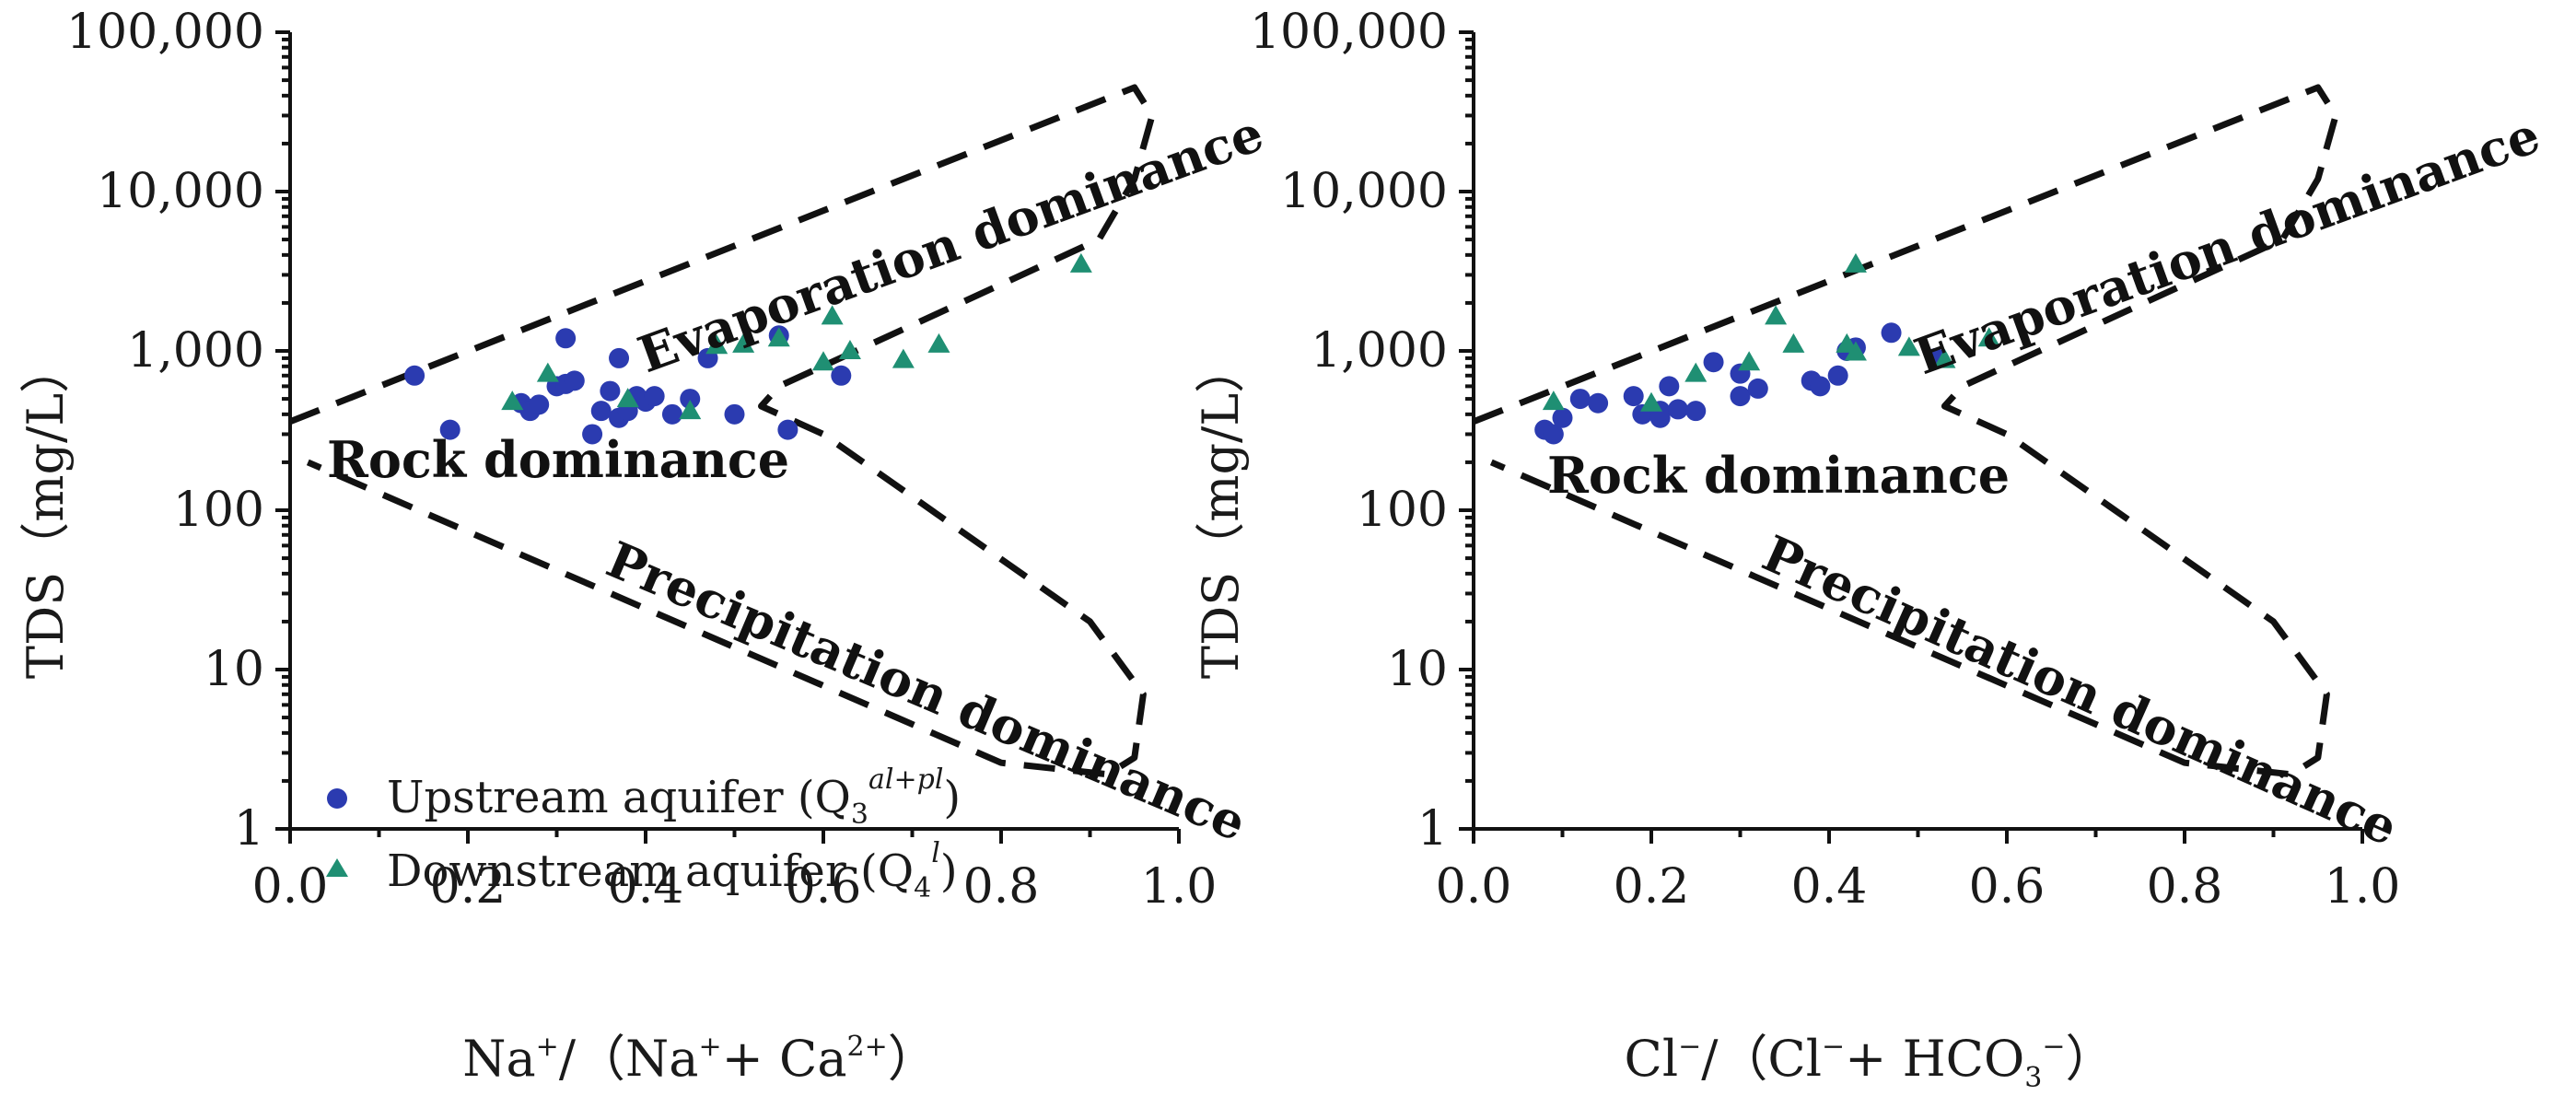 This screenshot has width=2576, height=1119. Describe the element at coordinates (218, 510) in the screenshot. I see `left-y-tick-label: 100` at that location.